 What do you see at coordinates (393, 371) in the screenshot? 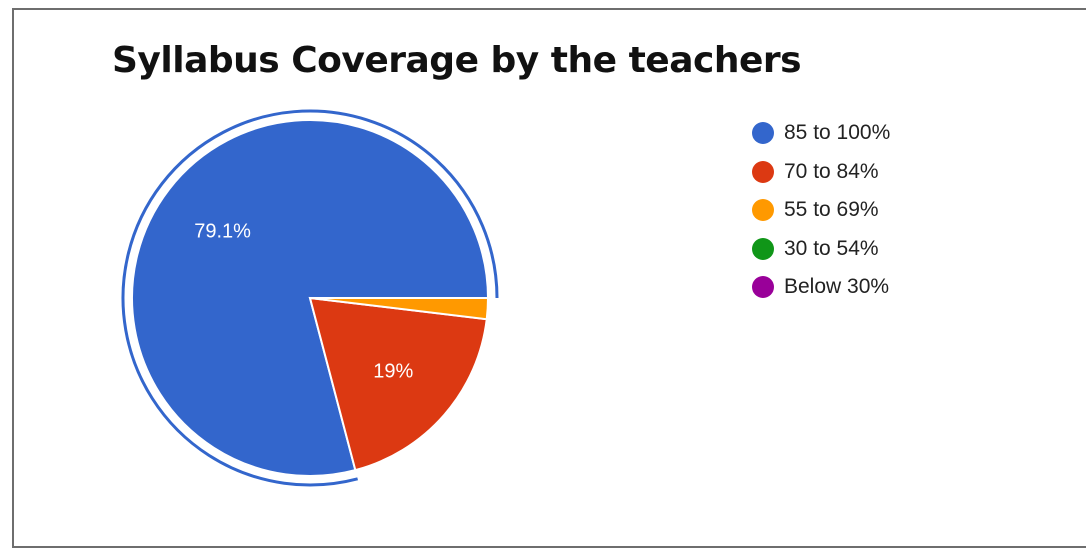
I see `slice-data-label: 19%` at bounding box center [393, 371].